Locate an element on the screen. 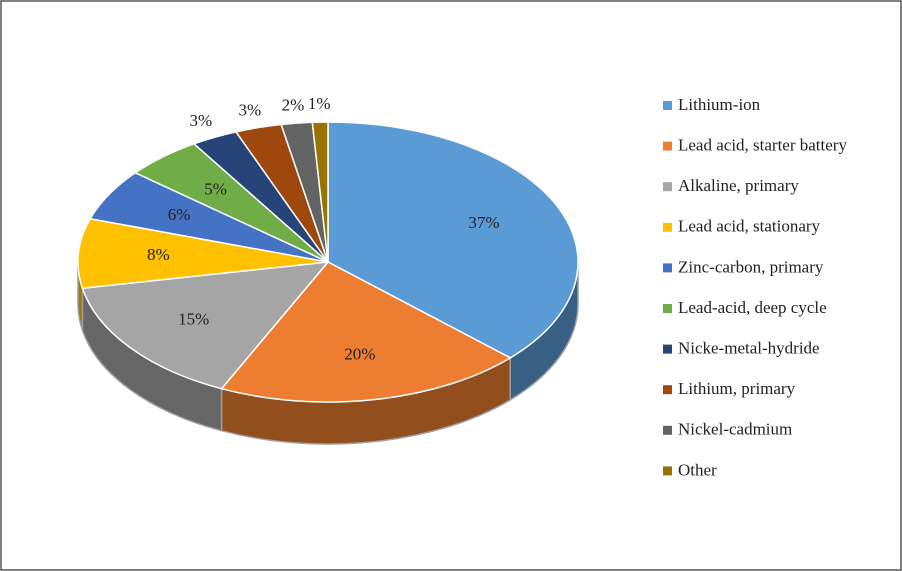  data-label: 2% is located at coordinates (293, 104).